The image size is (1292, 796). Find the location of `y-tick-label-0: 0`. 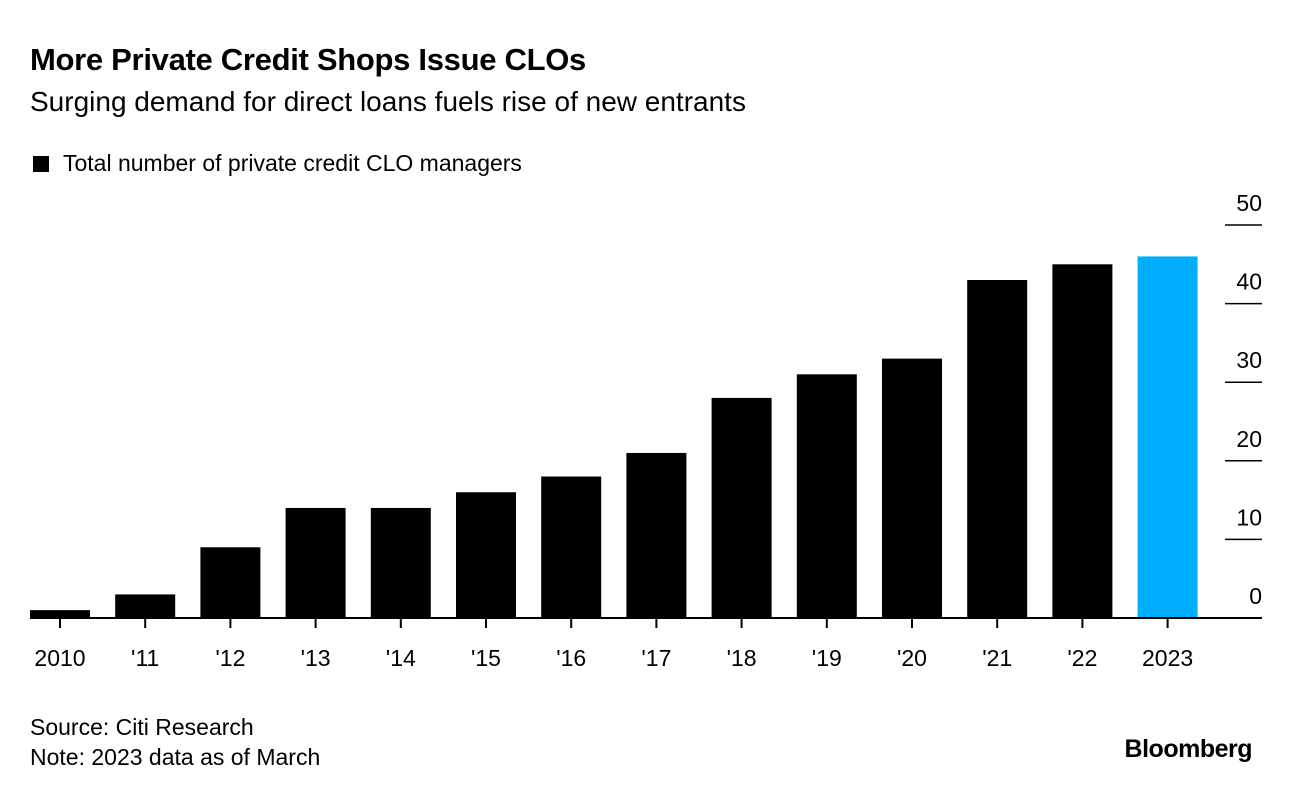

y-tick-label-0: 0 is located at coordinates (1255, 596).